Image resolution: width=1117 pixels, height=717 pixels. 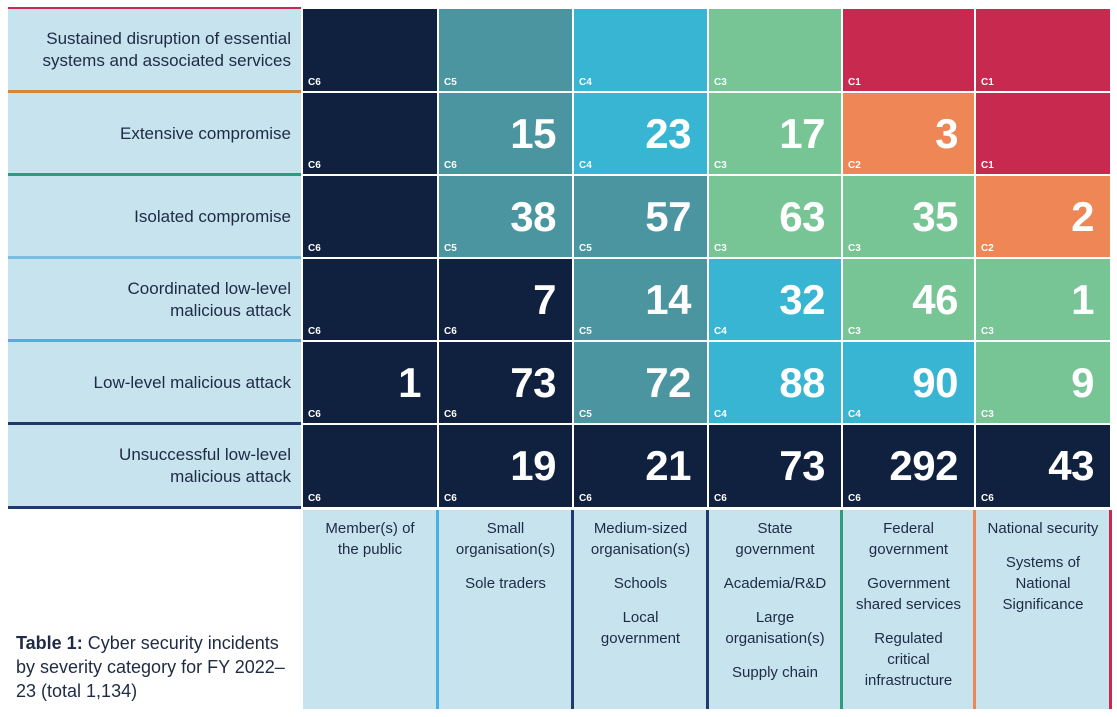 What do you see at coordinates (908, 382) in the screenshot?
I see `matrix-cell: 90 C4` at bounding box center [908, 382].